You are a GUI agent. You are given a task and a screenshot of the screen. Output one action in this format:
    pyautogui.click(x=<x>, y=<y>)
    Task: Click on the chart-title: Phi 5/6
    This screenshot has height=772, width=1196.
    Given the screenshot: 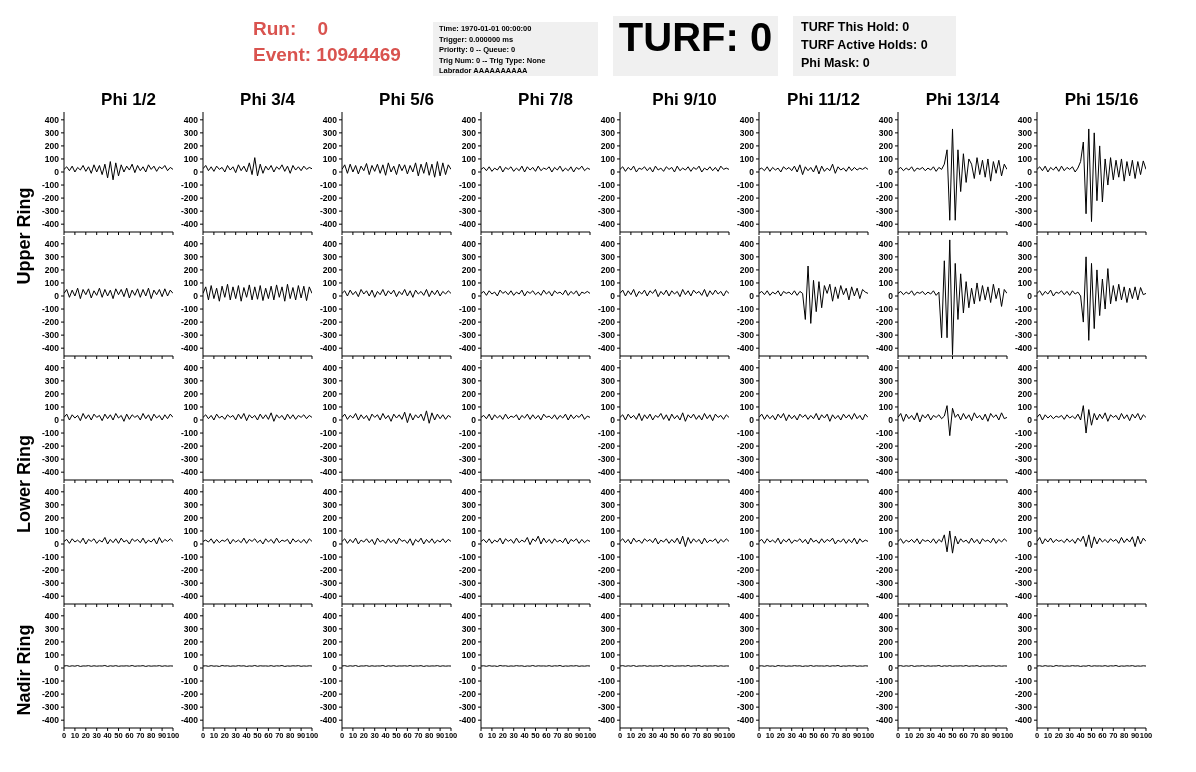 What is the action you would take?
    pyautogui.click(x=406, y=100)
    